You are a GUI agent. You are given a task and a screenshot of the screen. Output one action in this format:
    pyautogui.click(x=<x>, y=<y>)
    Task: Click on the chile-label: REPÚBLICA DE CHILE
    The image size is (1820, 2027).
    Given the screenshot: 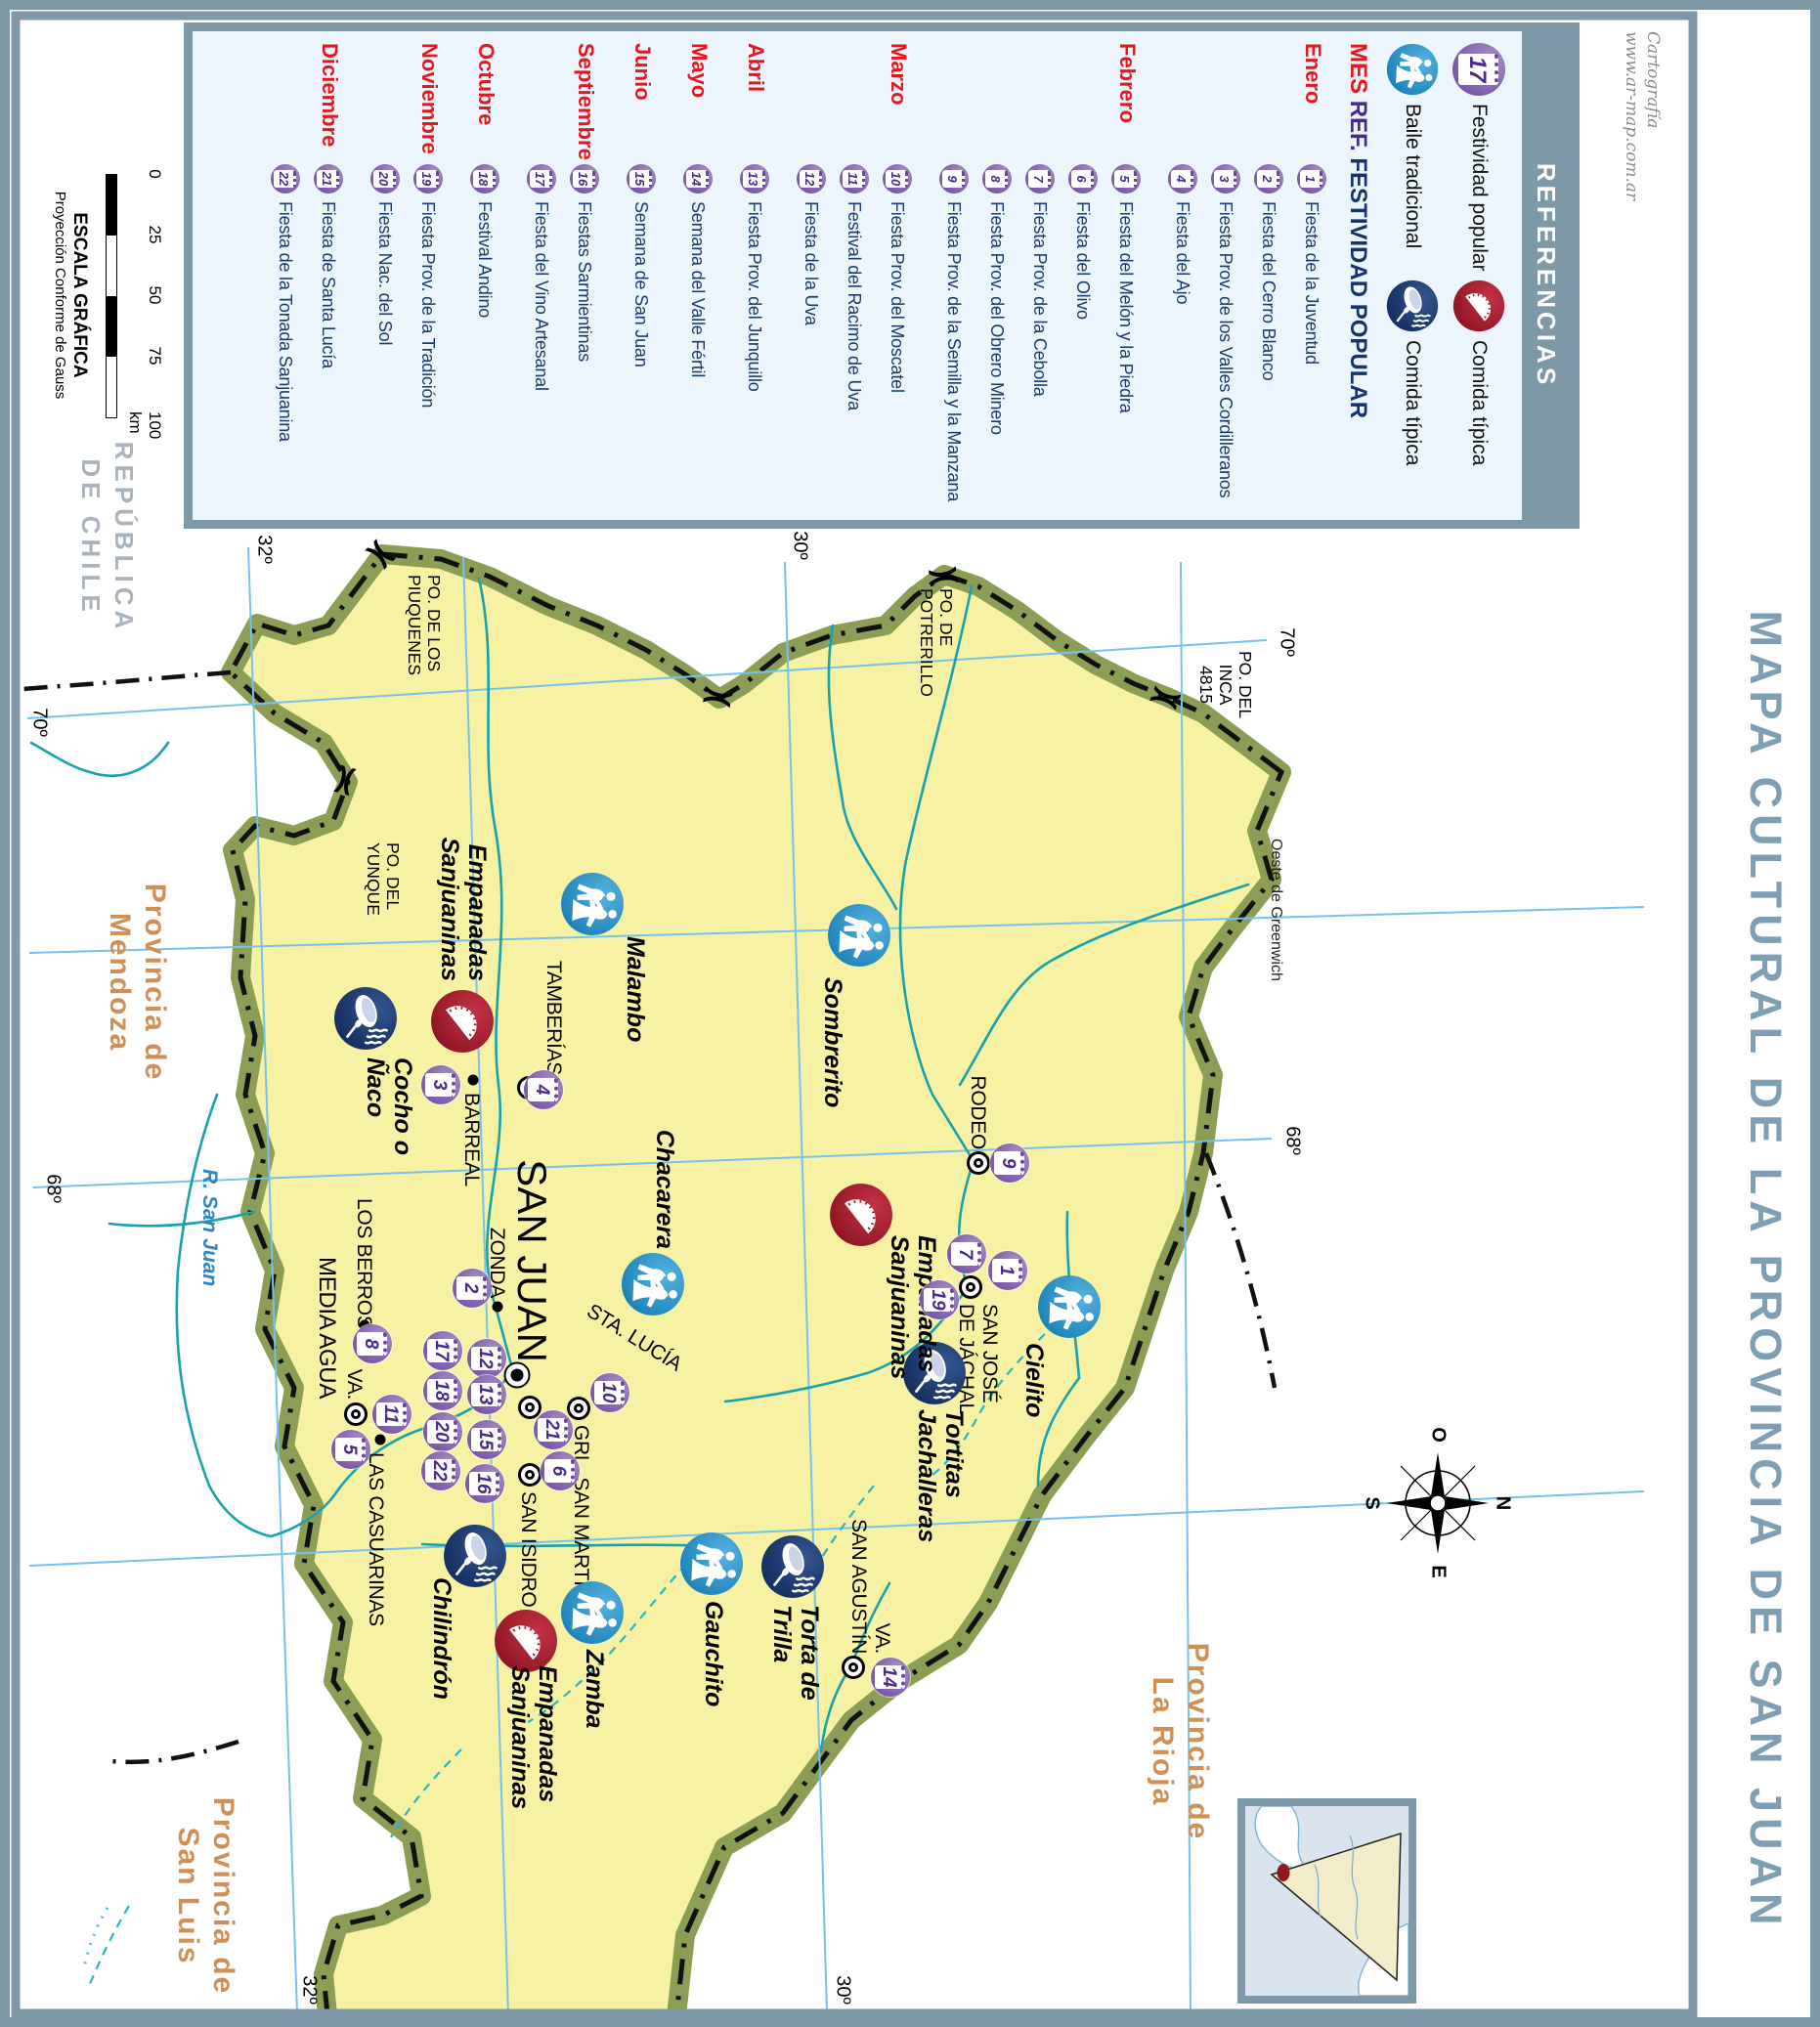 What is the action you would take?
    pyautogui.click(x=107, y=537)
    